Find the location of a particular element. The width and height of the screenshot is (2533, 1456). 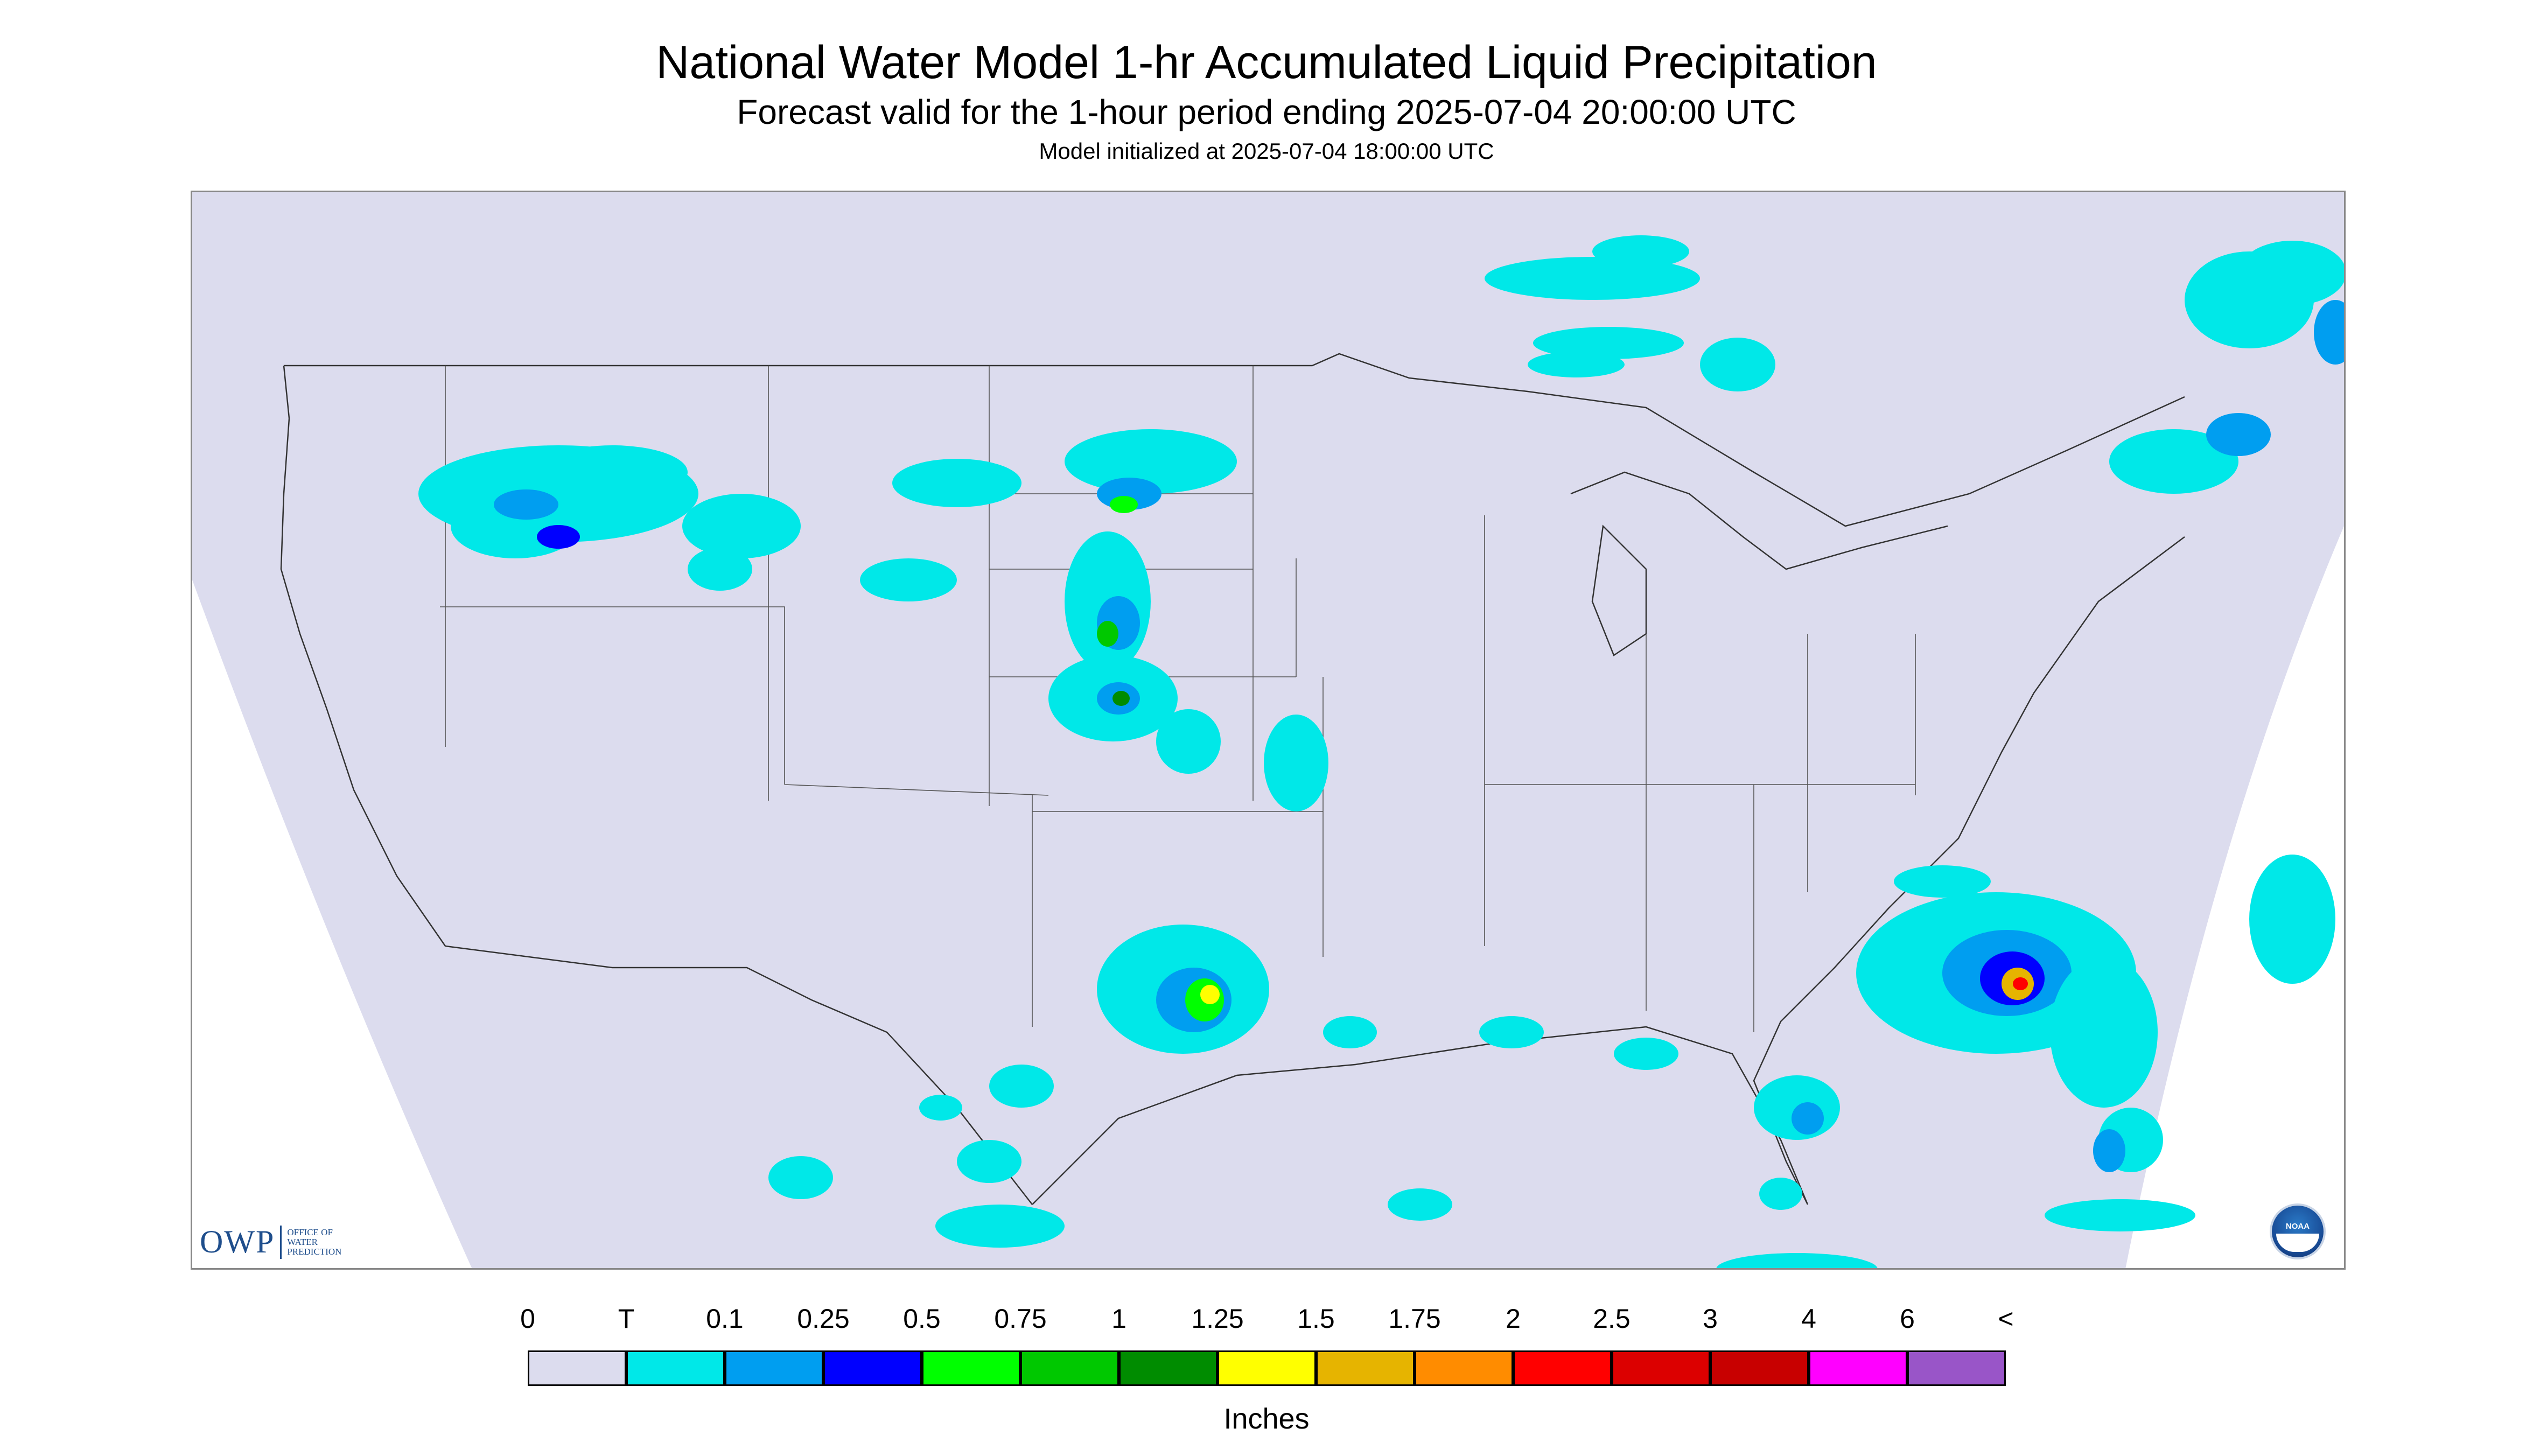

legend-label: 3 is located at coordinates (1710, 1319).